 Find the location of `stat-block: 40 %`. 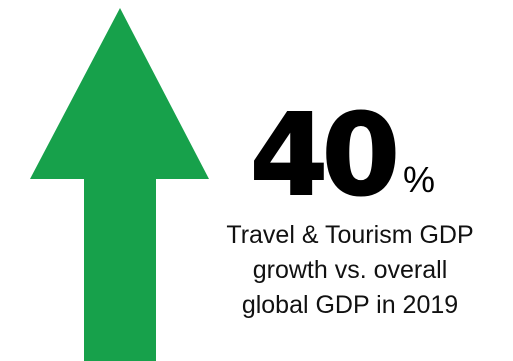

stat-block: 40 % is located at coordinates (349, 156).